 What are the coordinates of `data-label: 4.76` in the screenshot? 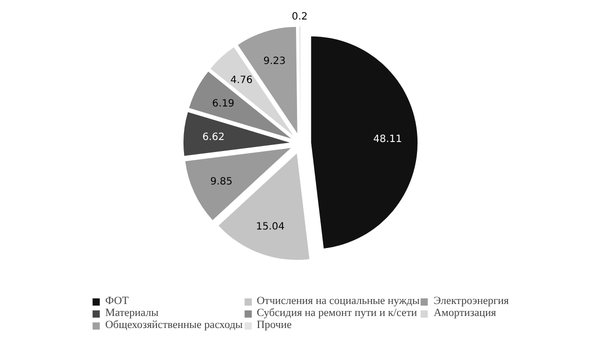 It's located at (241, 80).